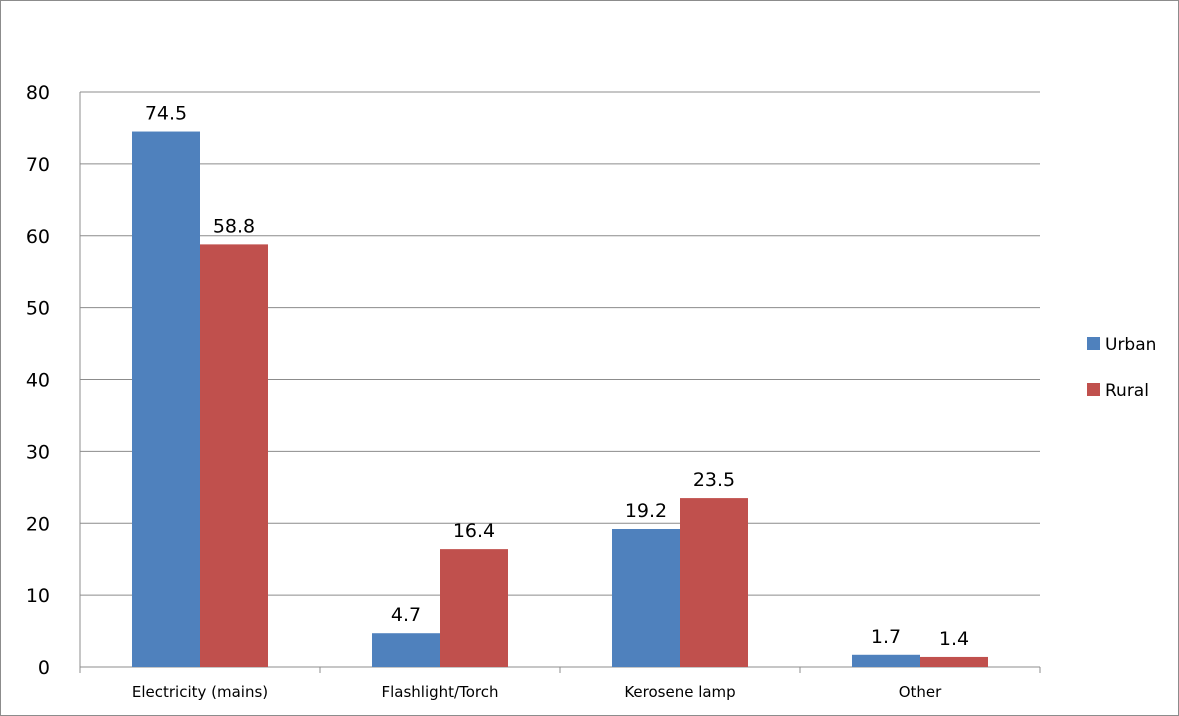 The image size is (1179, 716). What do you see at coordinates (38, 381) in the screenshot?
I see `y-tick-label: 40` at bounding box center [38, 381].